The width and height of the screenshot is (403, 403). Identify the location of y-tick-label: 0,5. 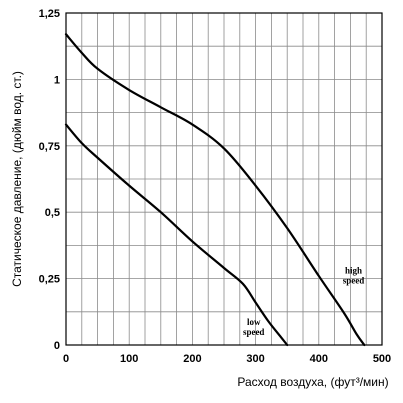
(52, 213).